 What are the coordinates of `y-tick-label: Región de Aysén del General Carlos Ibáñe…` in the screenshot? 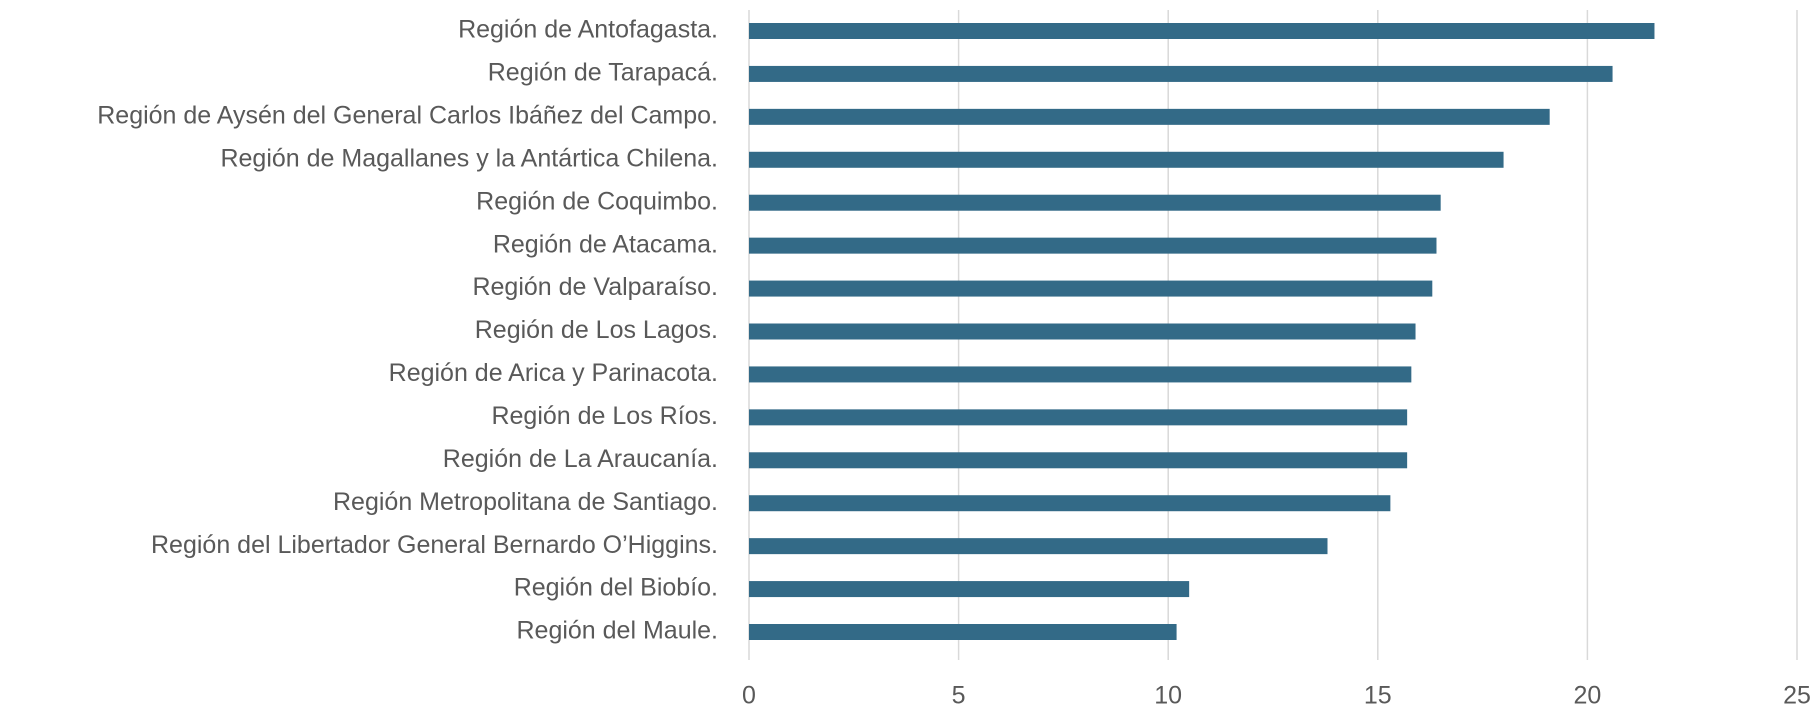 It's located at (407, 115).